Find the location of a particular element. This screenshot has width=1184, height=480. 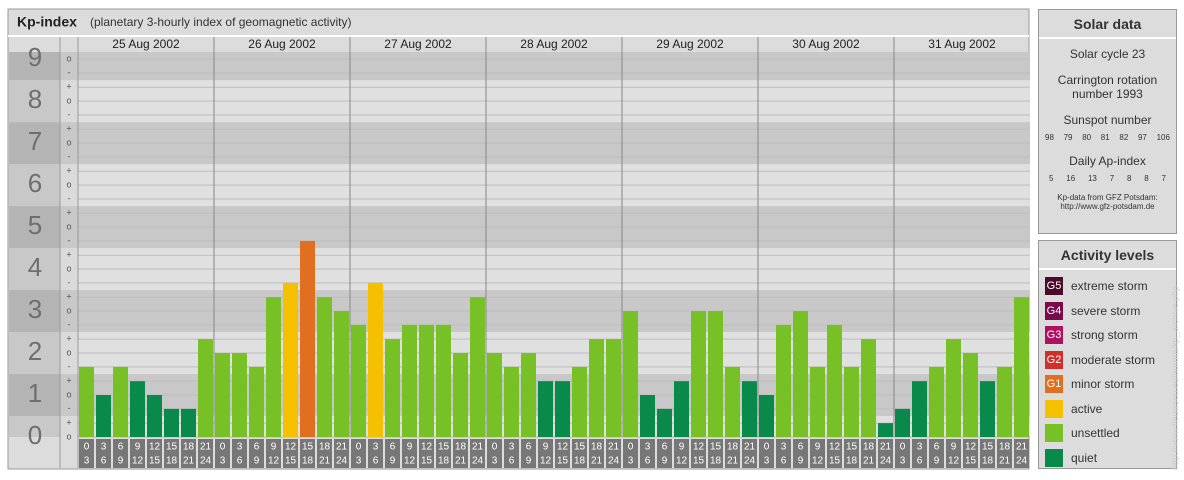

source-url: http://www.gfz-potsdam.de is located at coordinates (1107, 206).